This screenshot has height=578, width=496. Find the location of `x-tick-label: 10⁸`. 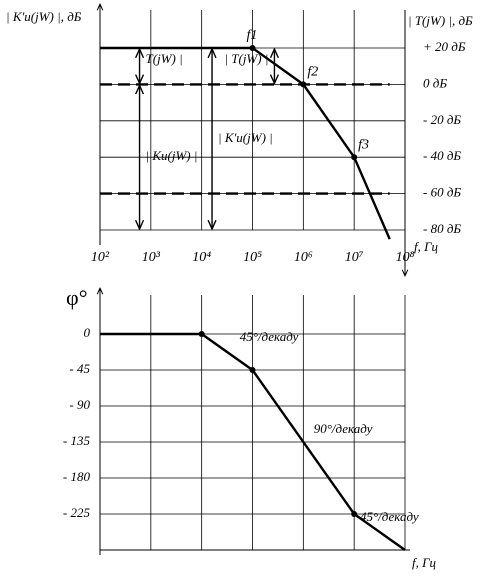

x-tick-label: 10⁸ is located at coordinates (405, 257).